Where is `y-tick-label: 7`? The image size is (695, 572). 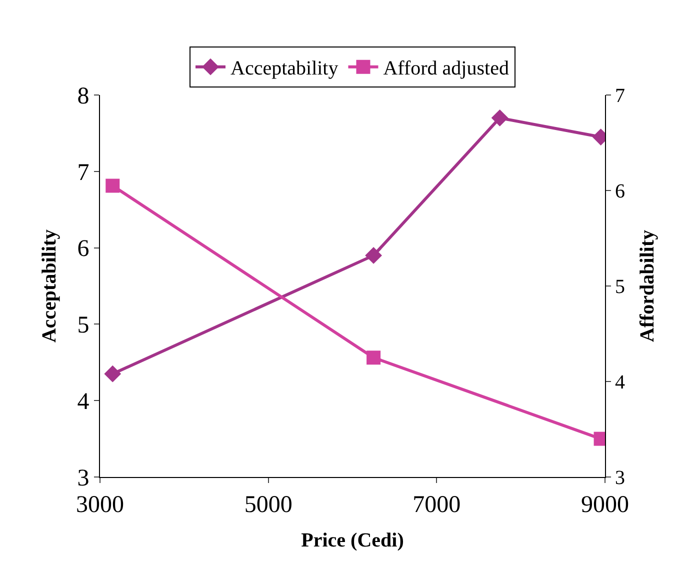 y-tick-label: 7 is located at coordinates (83, 173).